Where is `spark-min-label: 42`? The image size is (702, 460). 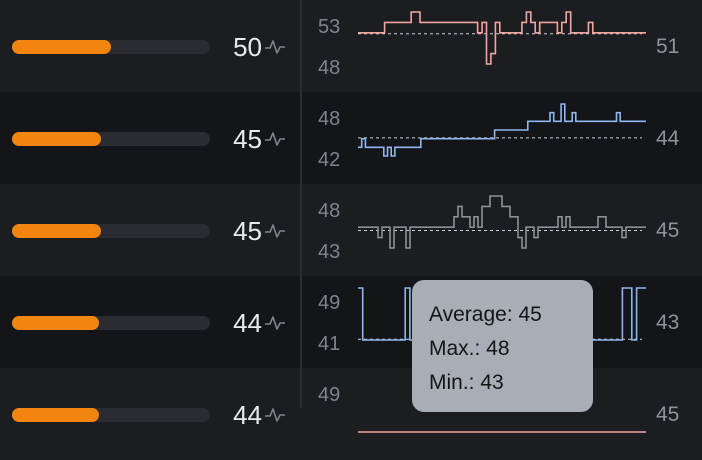 spark-min-label: 42 is located at coordinates (329, 160).